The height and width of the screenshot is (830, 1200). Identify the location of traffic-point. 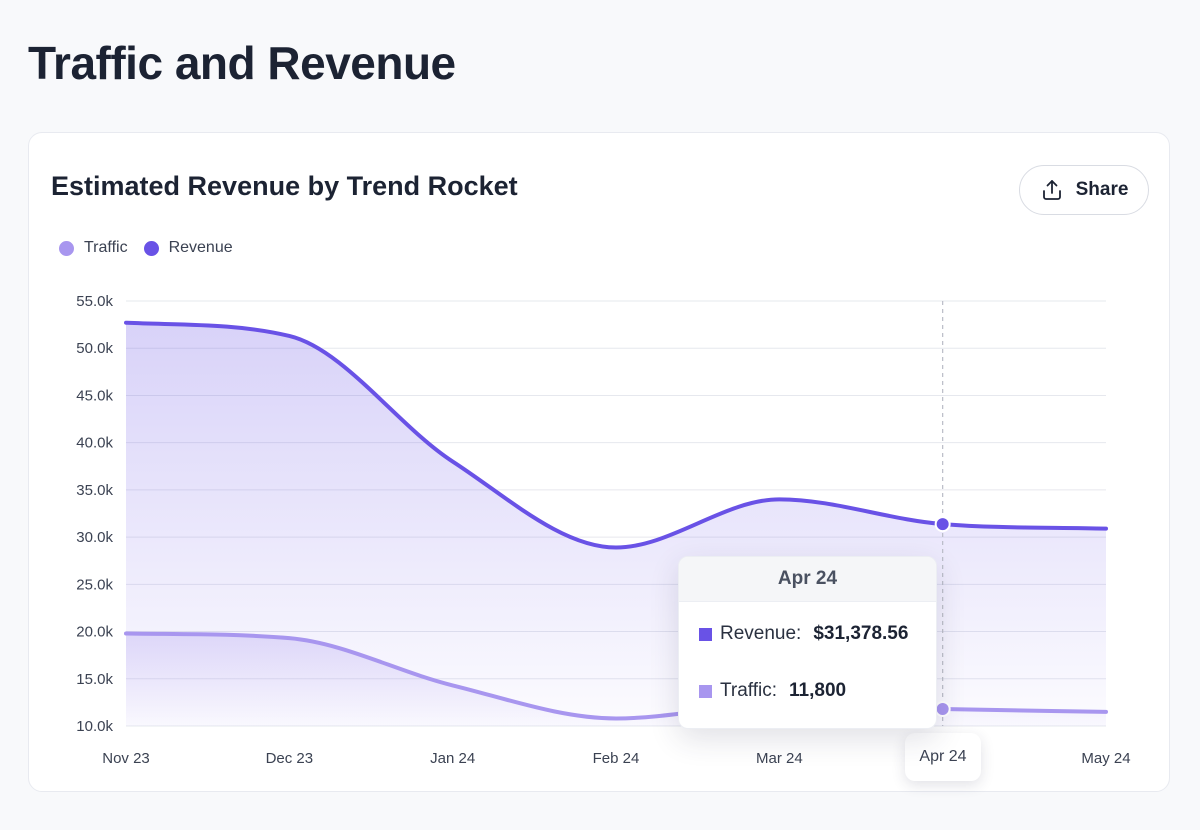
(942, 709).